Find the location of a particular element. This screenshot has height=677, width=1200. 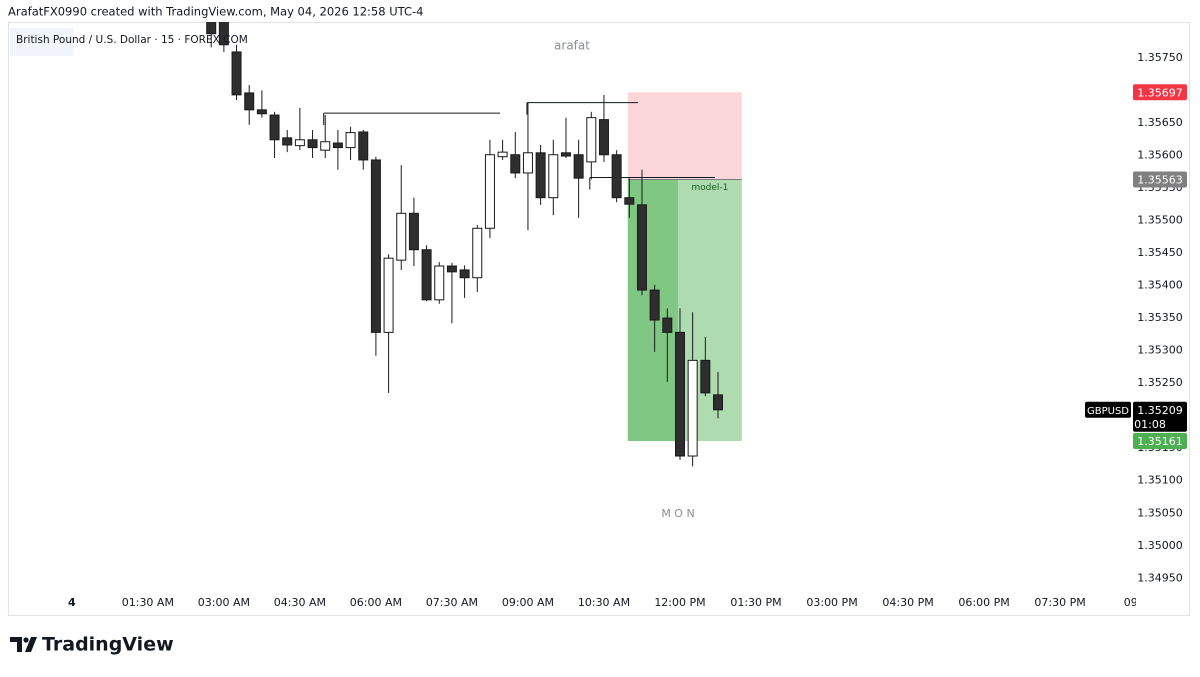

countdown-label: 01:08 is located at coordinates (1150, 424).